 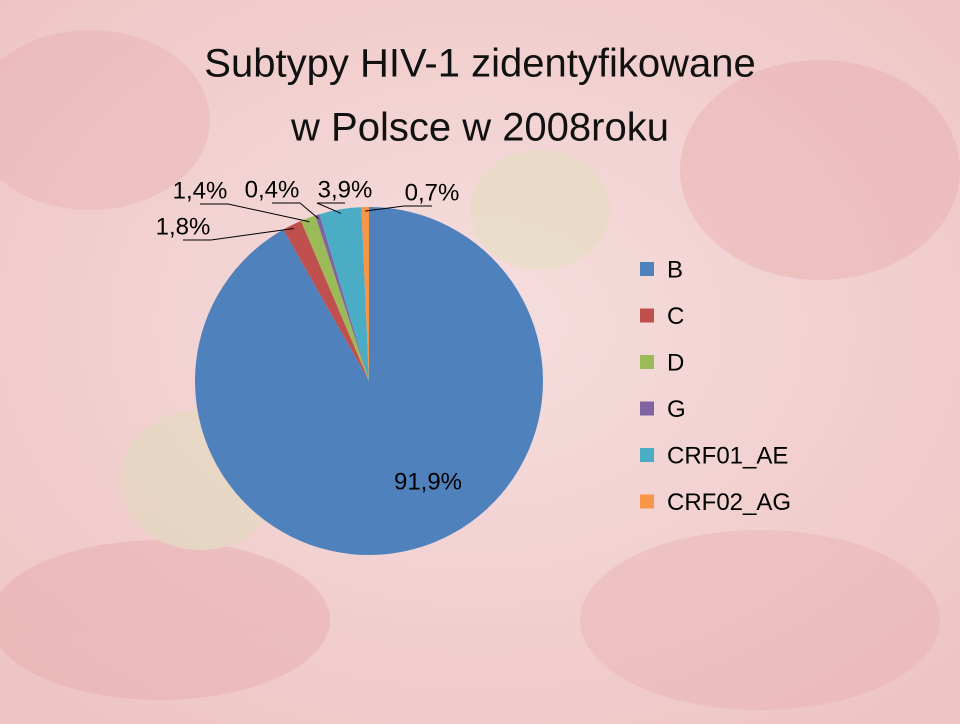 What do you see at coordinates (479, 64) in the screenshot?
I see `chart-title: Subtypy HIV-1 zidentyfikowane` at bounding box center [479, 64].